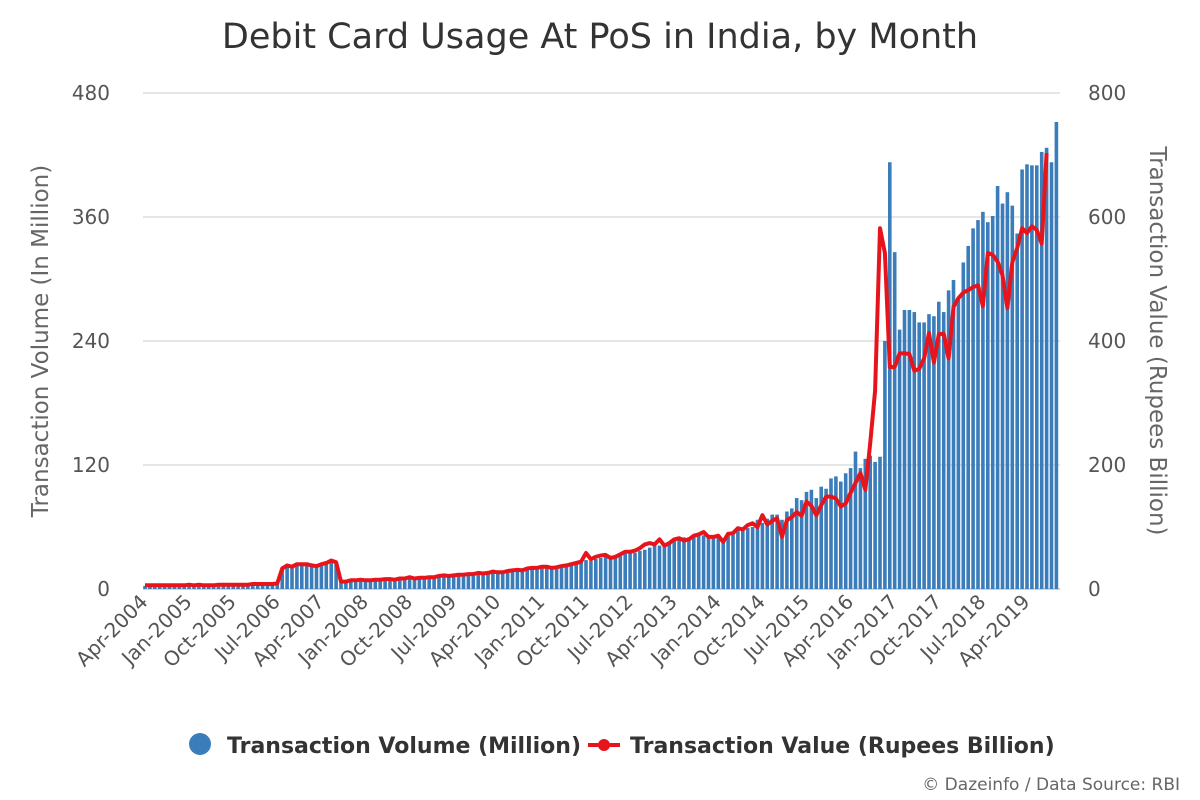 This screenshot has width=1200, height=800. Describe the element at coordinates (1094, 589) in the screenshot. I see `right-tick-label: 0` at that location.